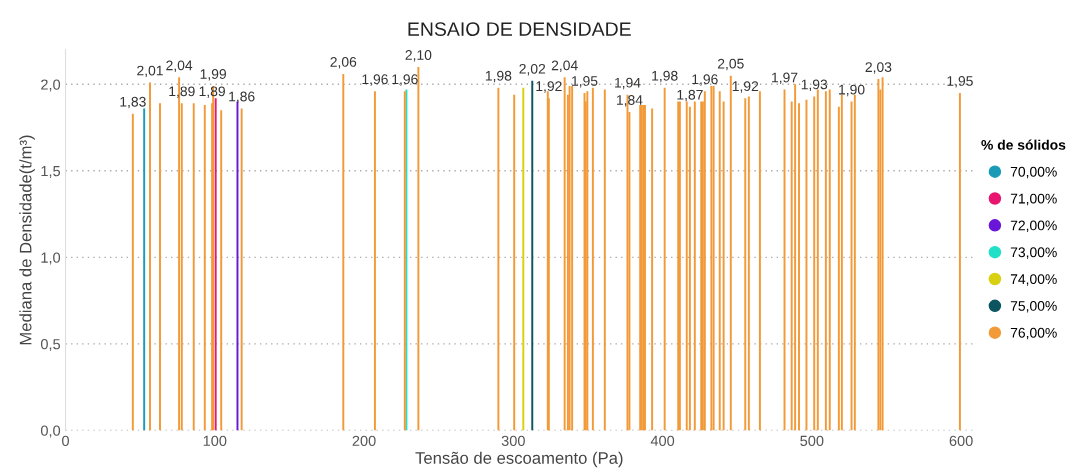  I want to click on x-tick-label: 100, so click(215, 440).